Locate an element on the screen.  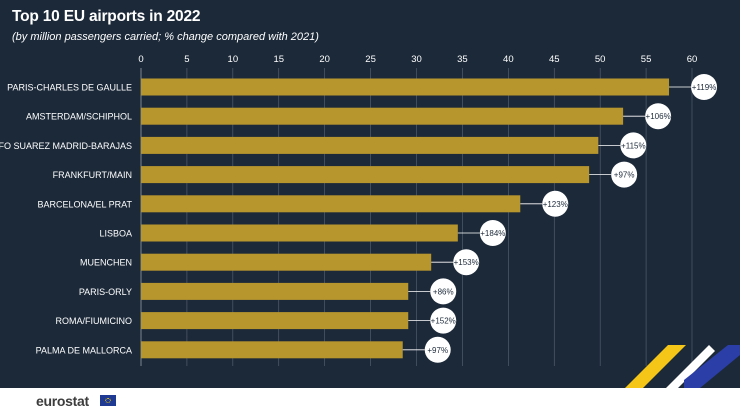
change-label: +115% is located at coordinates (633, 145).